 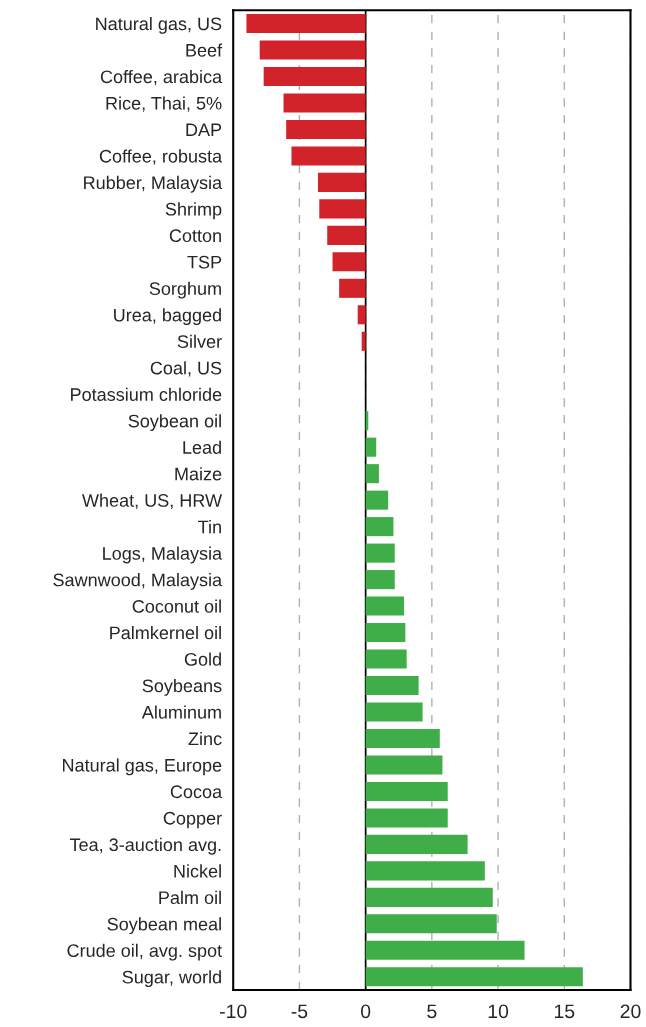 I want to click on y-tick-label: Sugar, world, so click(x=171, y=979).